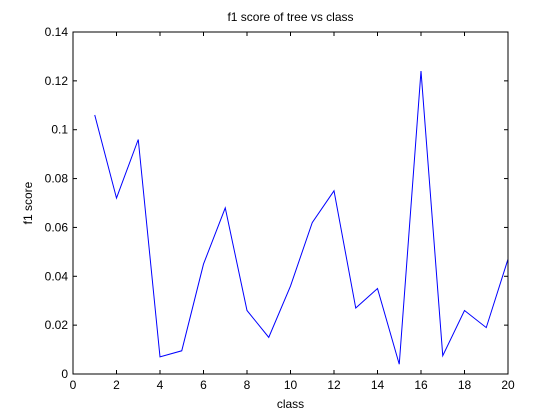 The height and width of the screenshot is (420, 560). What do you see at coordinates (378, 385) in the screenshot?
I see `x-tick-label: 14` at bounding box center [378, 385].